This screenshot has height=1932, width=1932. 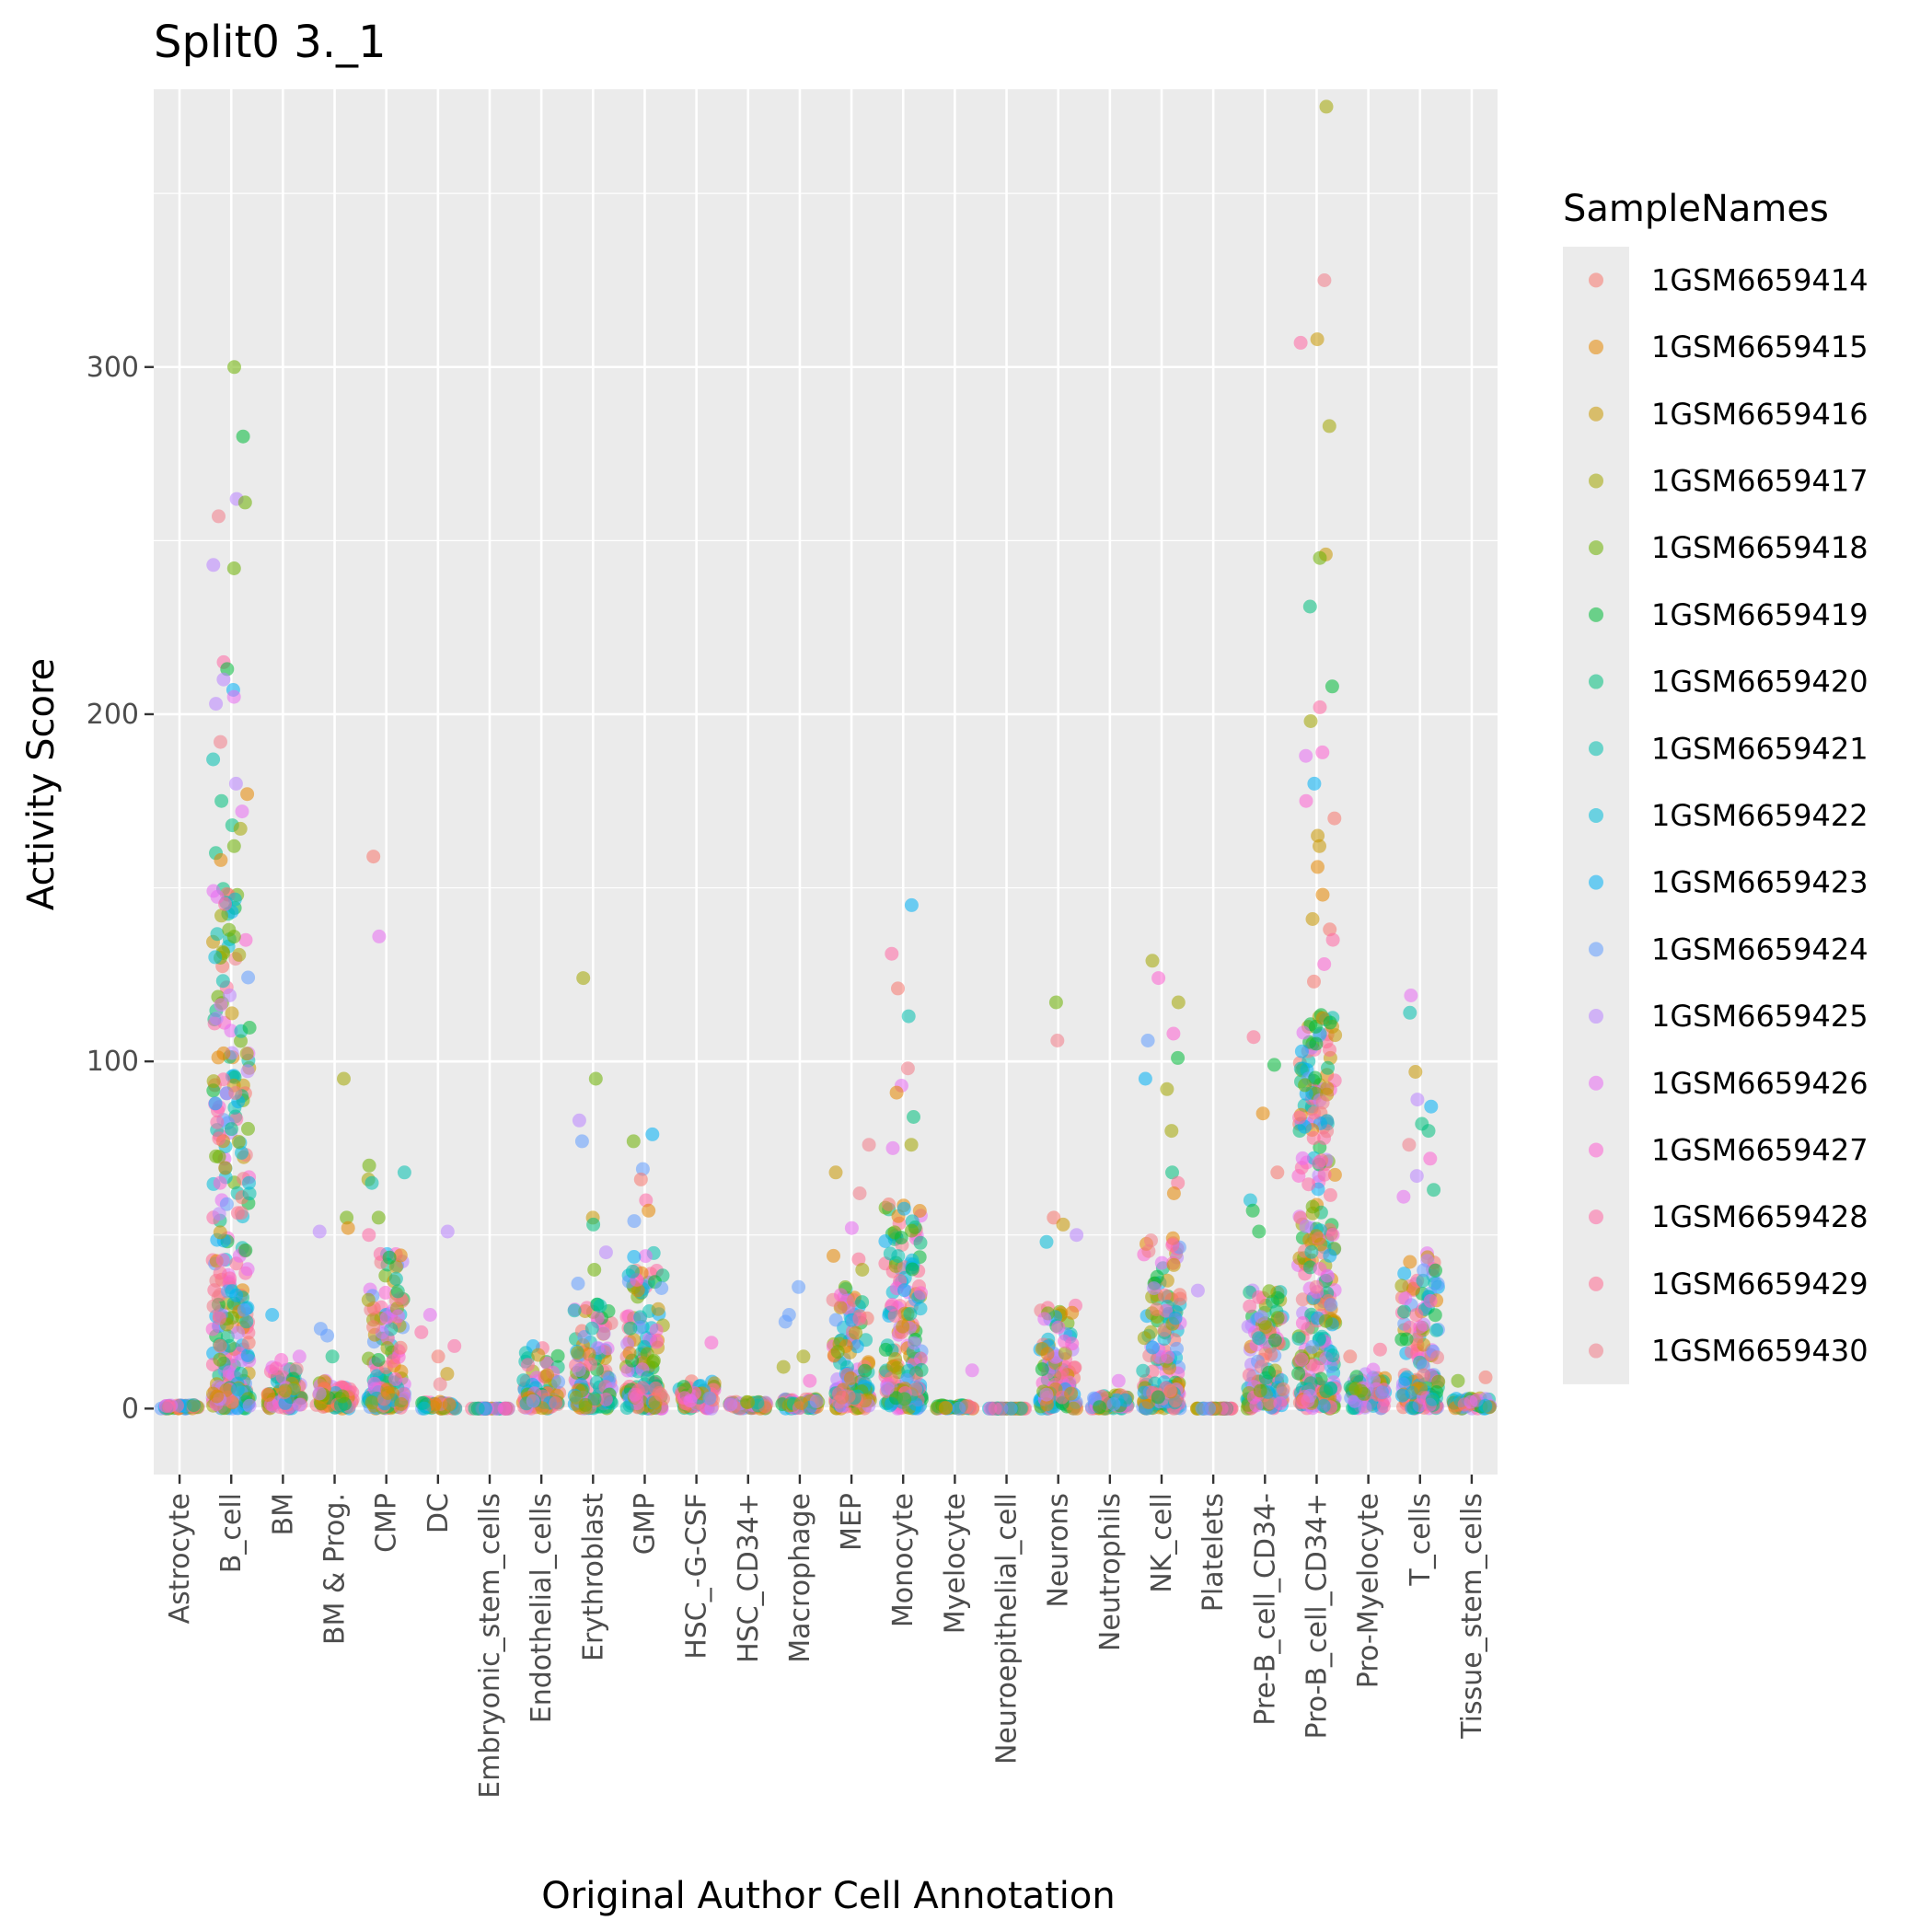 What do you see at coordinates (1759, 816) in the screenshot?
I see `legend-label: 1GSM6659422` at bounding box center [1759, 816].